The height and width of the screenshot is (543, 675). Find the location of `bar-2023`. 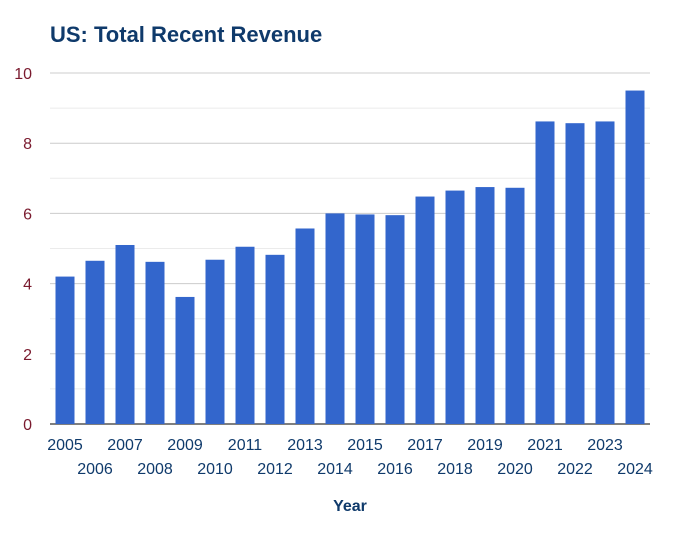

bar-2023 is located at coordinates (605, 272).